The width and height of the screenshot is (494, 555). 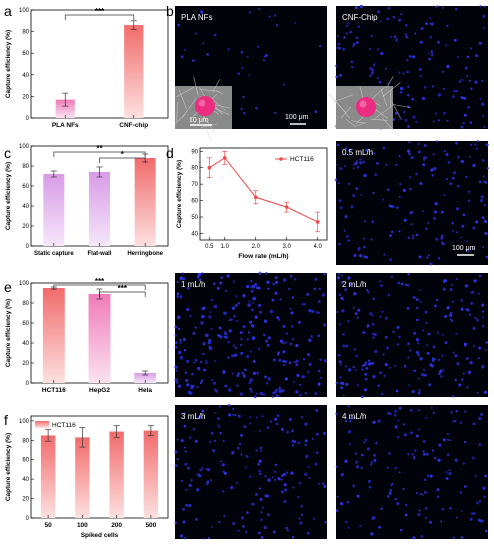 What do you see at coordinates (193, 416) in the screenshot?
I see `micrograph-label: 3 mL/h` at bounding box center [193, 416].